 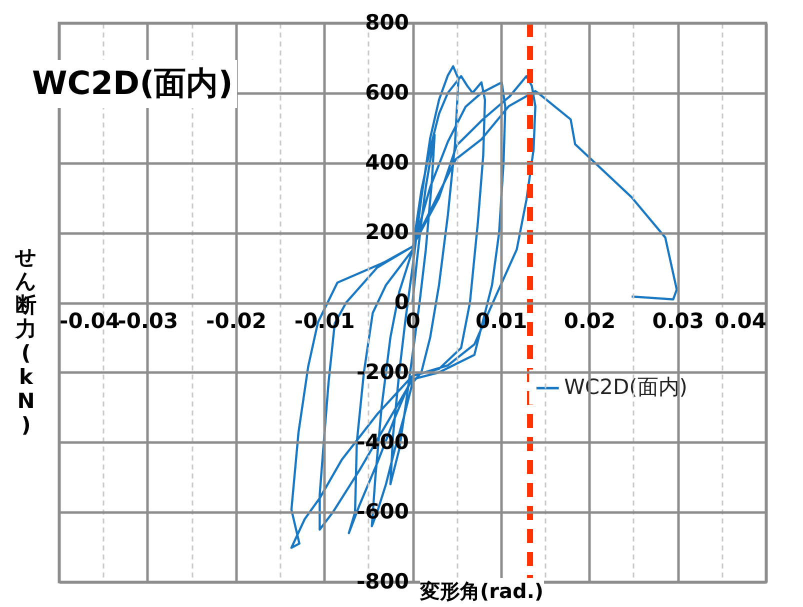 What do you see at coordinates (382, 512) in the screenshot?
I see `y-tick-label: -600` at bounding box center [382, 512].